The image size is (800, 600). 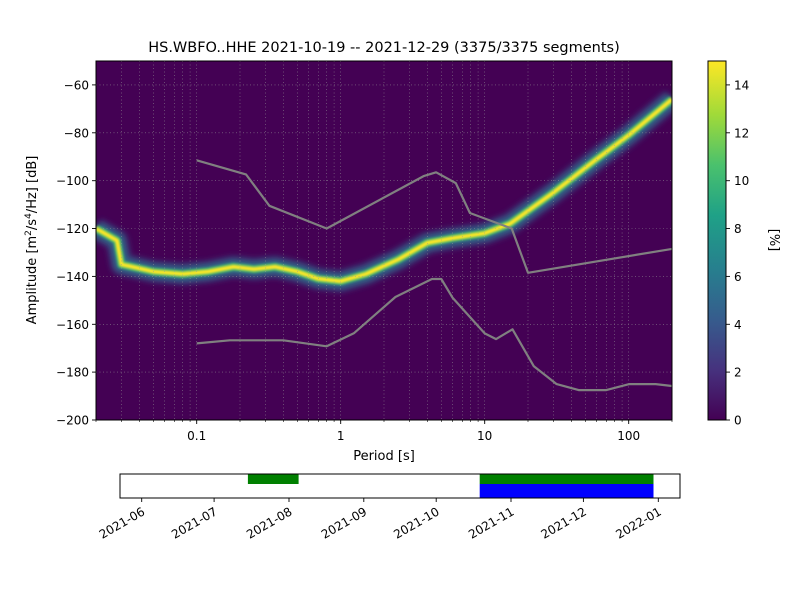 I want to click on colorbar-tick-label: 14, so click(x=741, y=85).